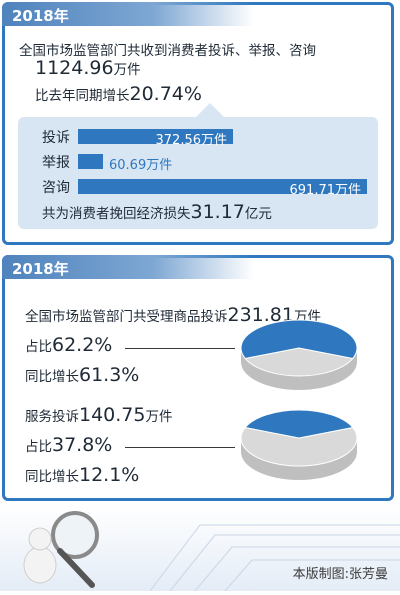  What do you see at coordinates (112, 415) in the screenshot?
I see `service-value: 140.75` at bounding box center [112, 415].